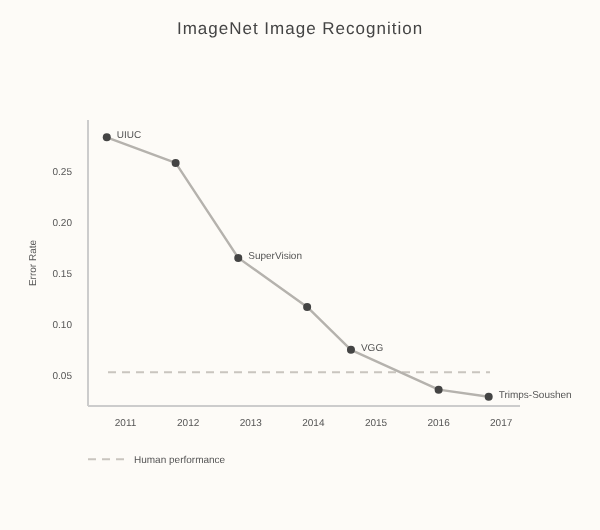  Describe the element at coordinates (300, 28) in the screenshot. I see `chart-title: ImageNet Image Recognition` at that location.